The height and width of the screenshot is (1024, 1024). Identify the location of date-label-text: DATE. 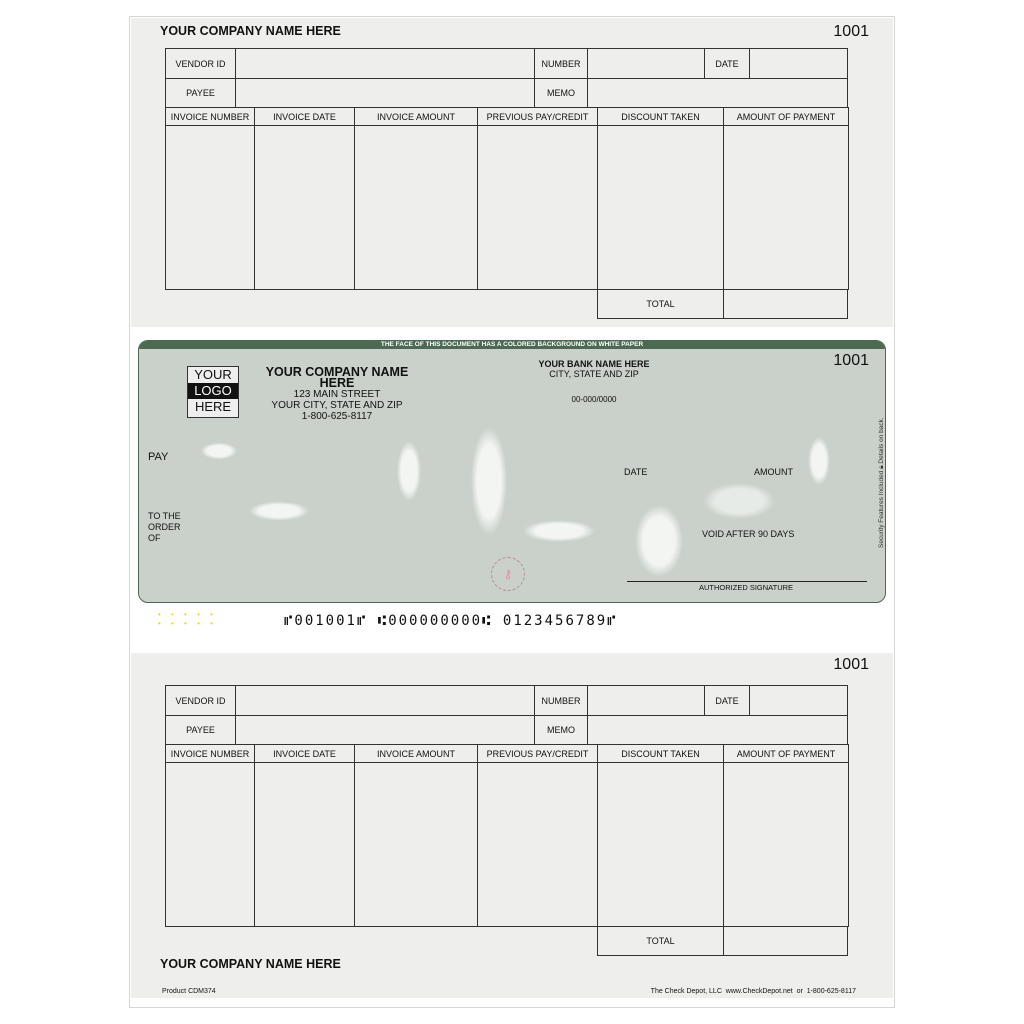
(727, 63).